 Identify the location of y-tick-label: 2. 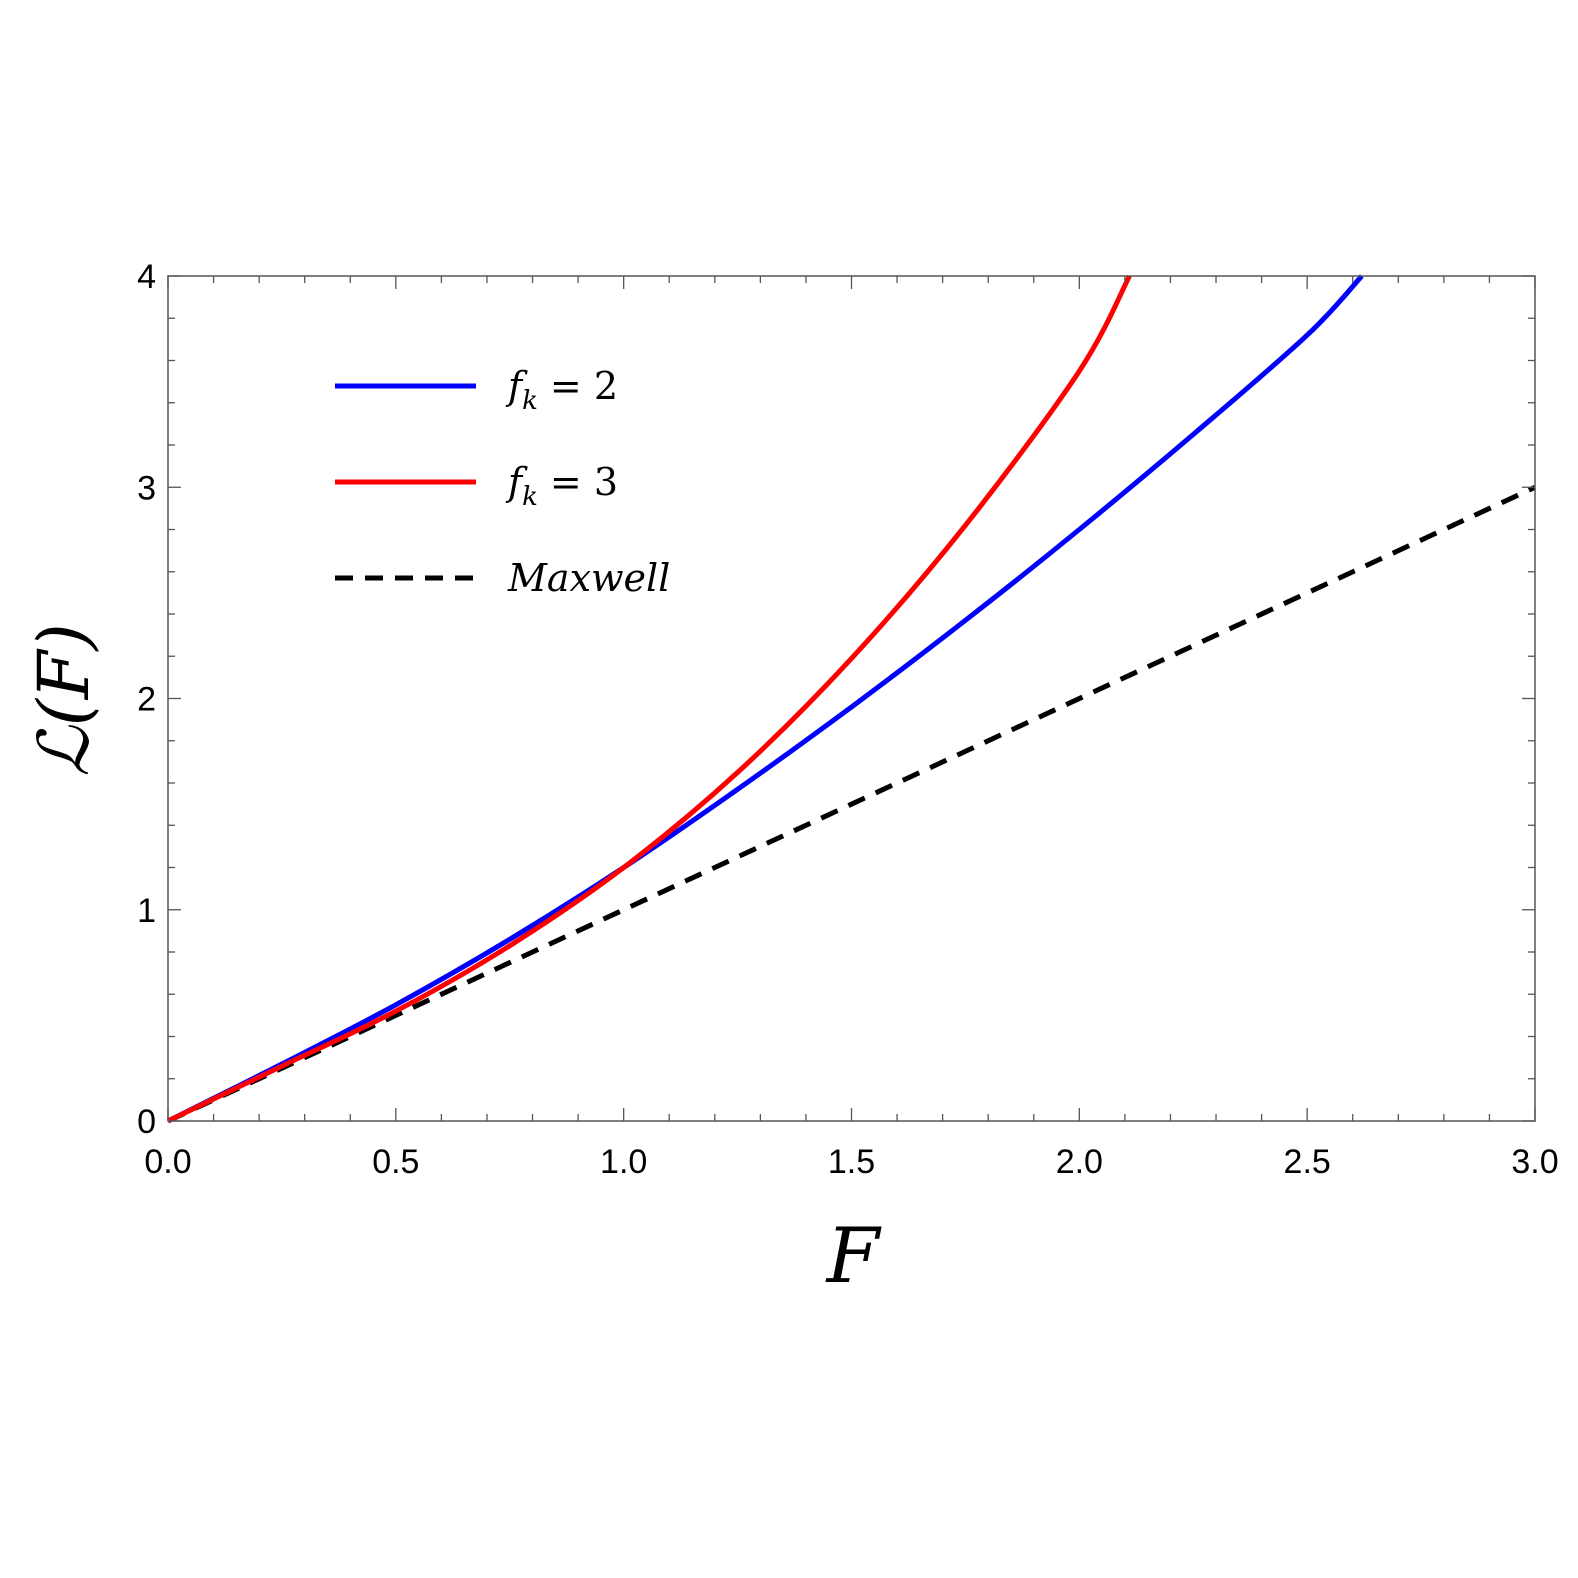
(146, 700).